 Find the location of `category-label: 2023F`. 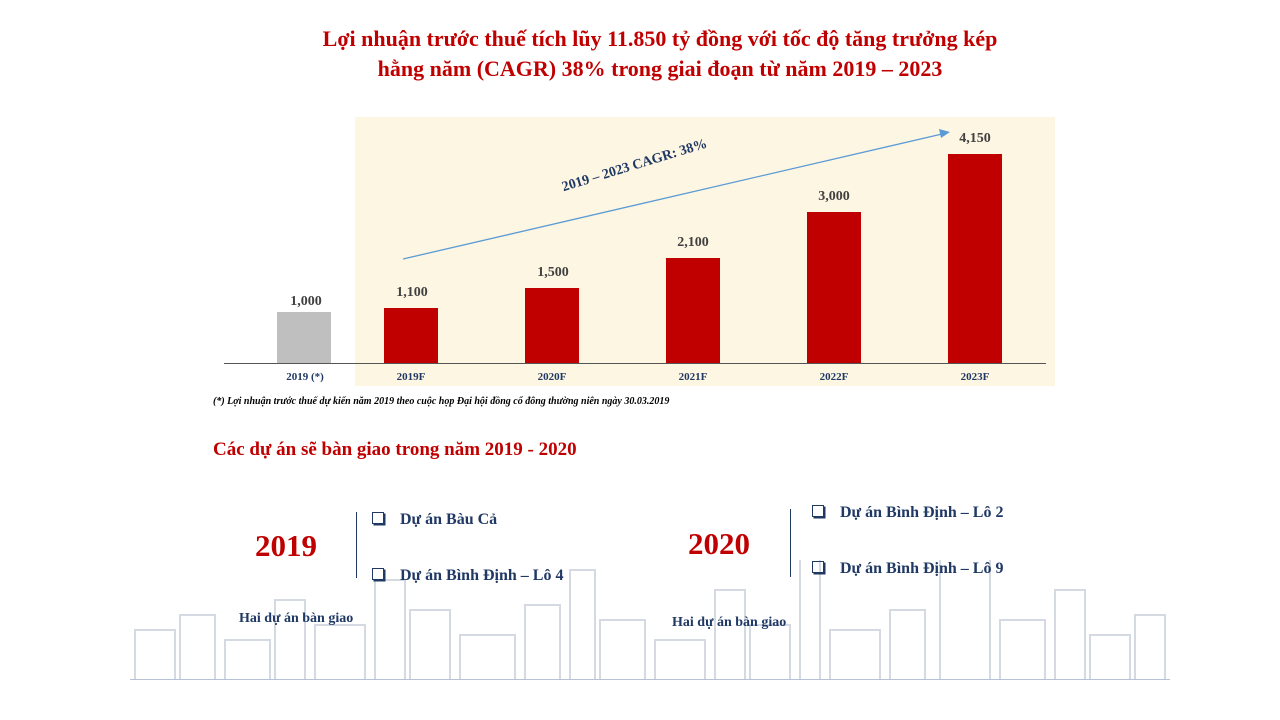

category-label: 2023F is located at coordinates (975, 377).